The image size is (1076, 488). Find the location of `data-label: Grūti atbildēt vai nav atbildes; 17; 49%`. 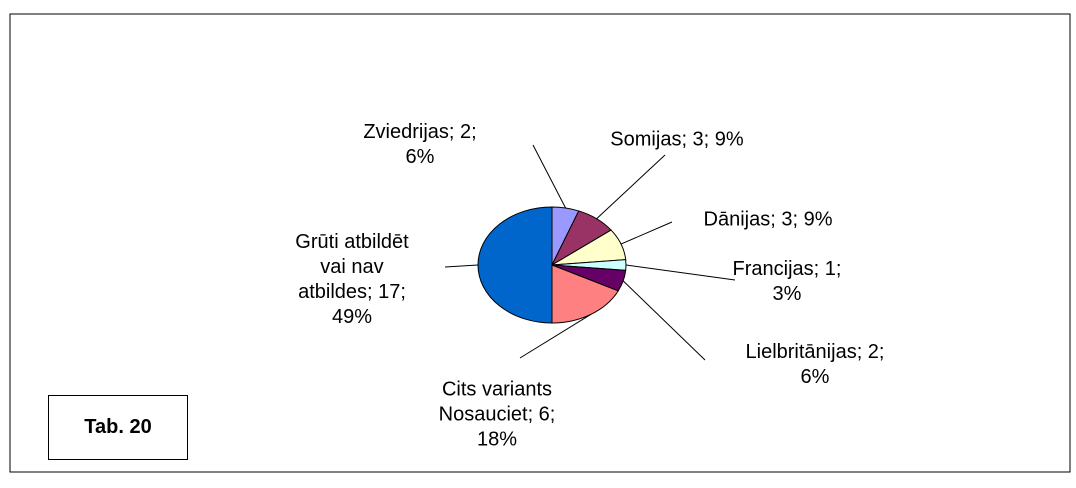

data-label: Grūti atbildēt vai nav atbildes; 17; 49% is located at coordinates (352, 279).